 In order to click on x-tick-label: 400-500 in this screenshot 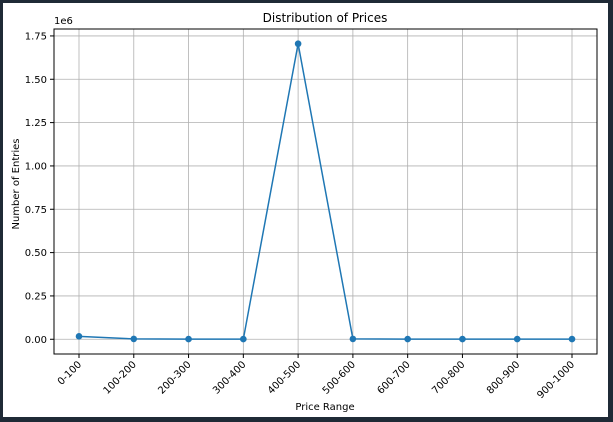, I will do `click(284, 377)`.